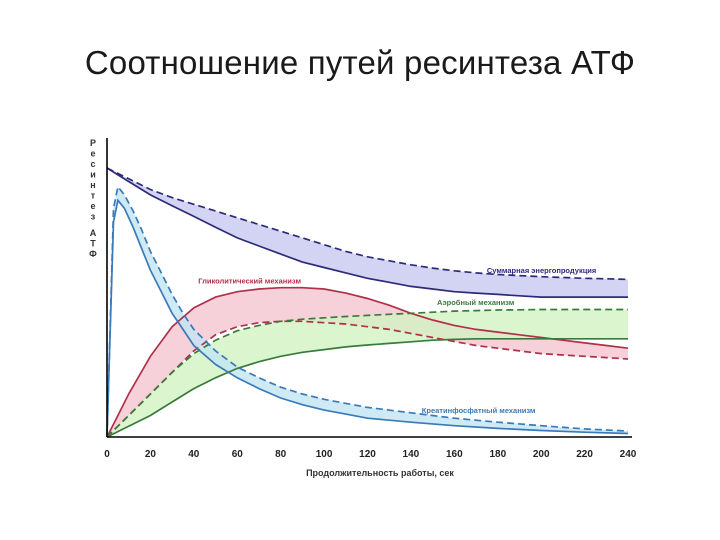 Image resolution: width=720 pixels, height=540 pixels. Describe the element at coordinates (454, 454) in the screenshot. I see `x-tick-label: 160` at that location.